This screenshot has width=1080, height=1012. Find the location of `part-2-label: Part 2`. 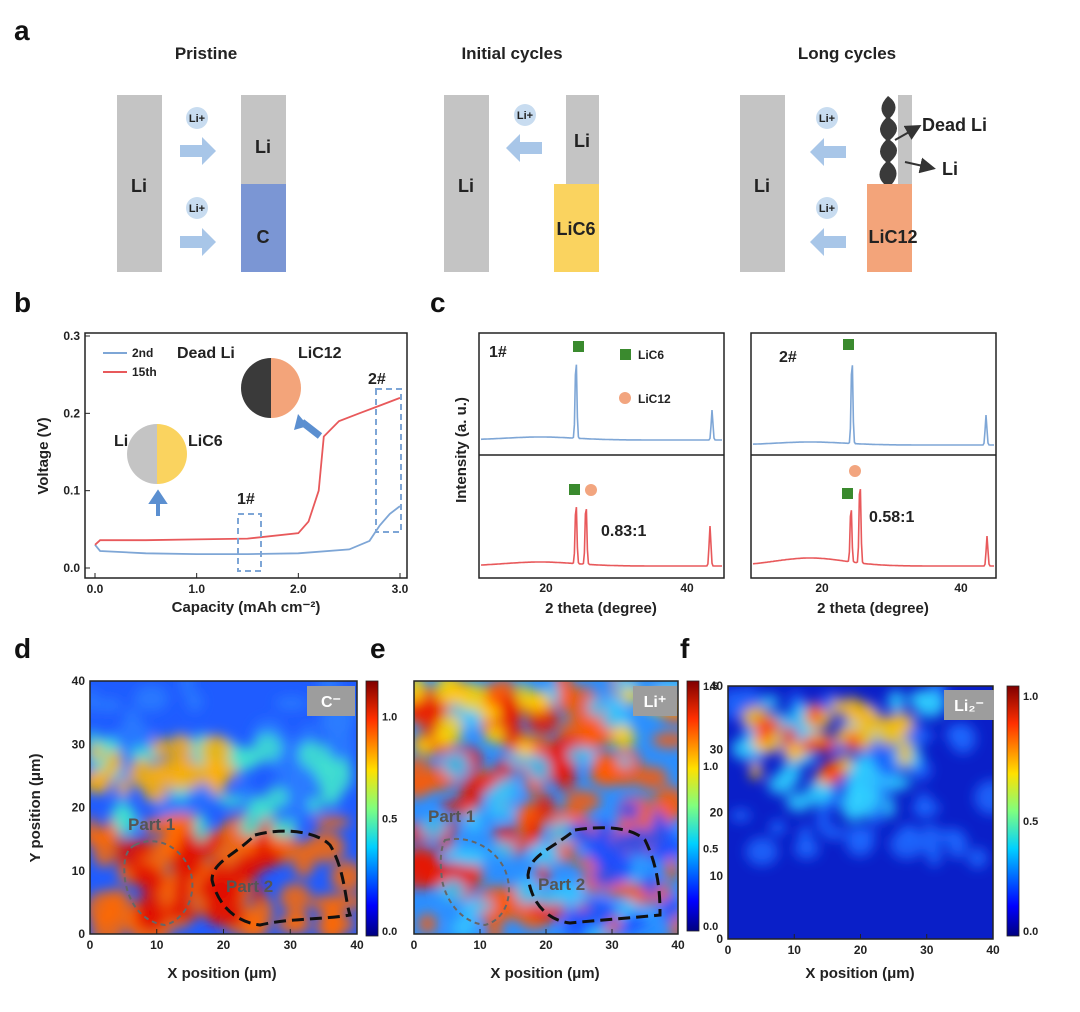

part-2-label: Part 2 is located at coordinates (249, 886).